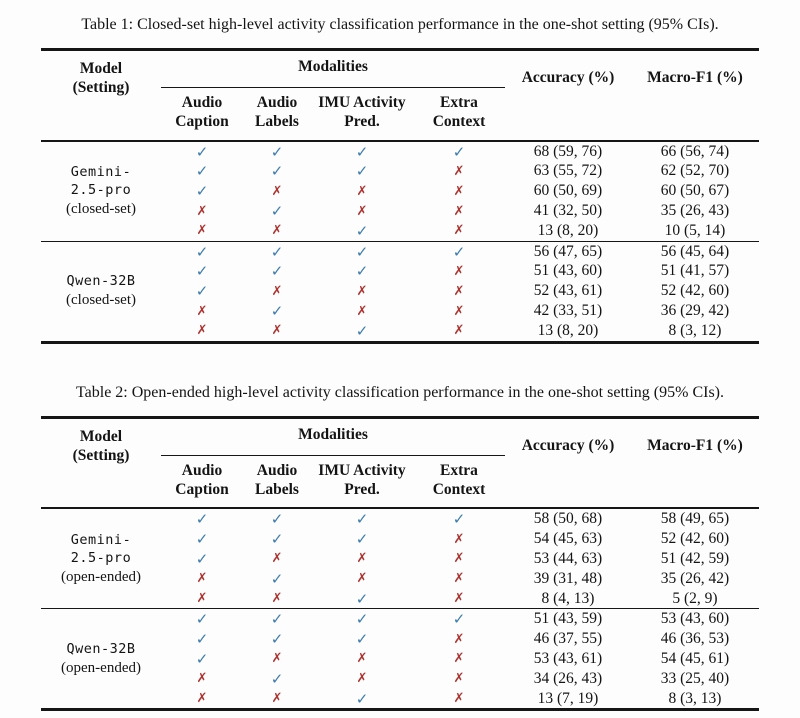  What do you see at coordinates (568, 598) in the screenshot?
I see `accuracy-value: 8 (4, 13)` at bounding box center [568, 598].